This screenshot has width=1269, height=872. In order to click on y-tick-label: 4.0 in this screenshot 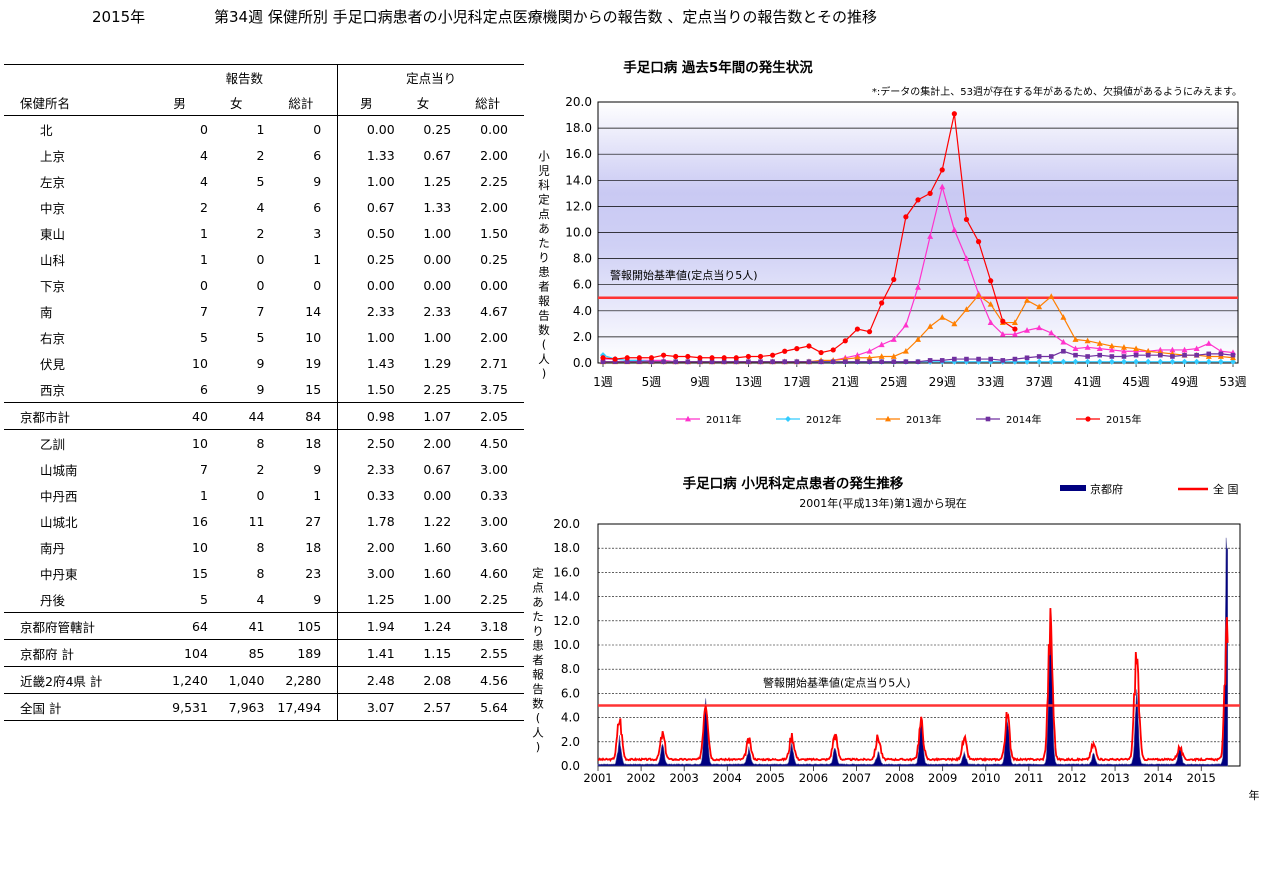, I will do `click(570, 718)`.